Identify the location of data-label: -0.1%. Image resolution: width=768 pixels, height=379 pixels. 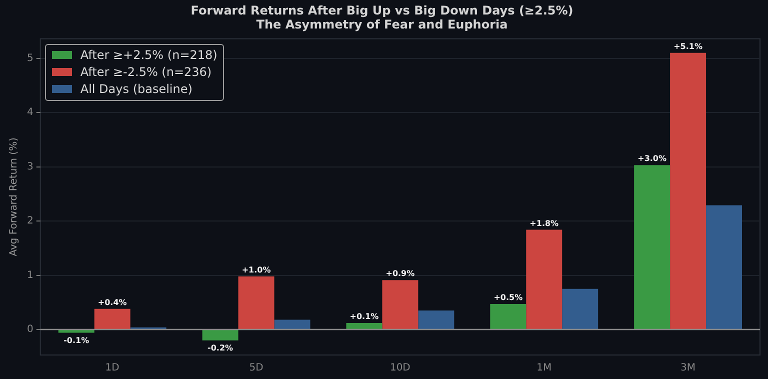
(77, 340).